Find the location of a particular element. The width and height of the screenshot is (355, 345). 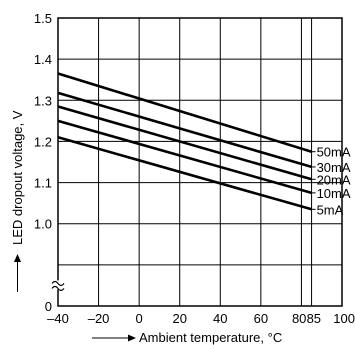

x-tick-label-5: 60 is located at coordinates (261, 318).